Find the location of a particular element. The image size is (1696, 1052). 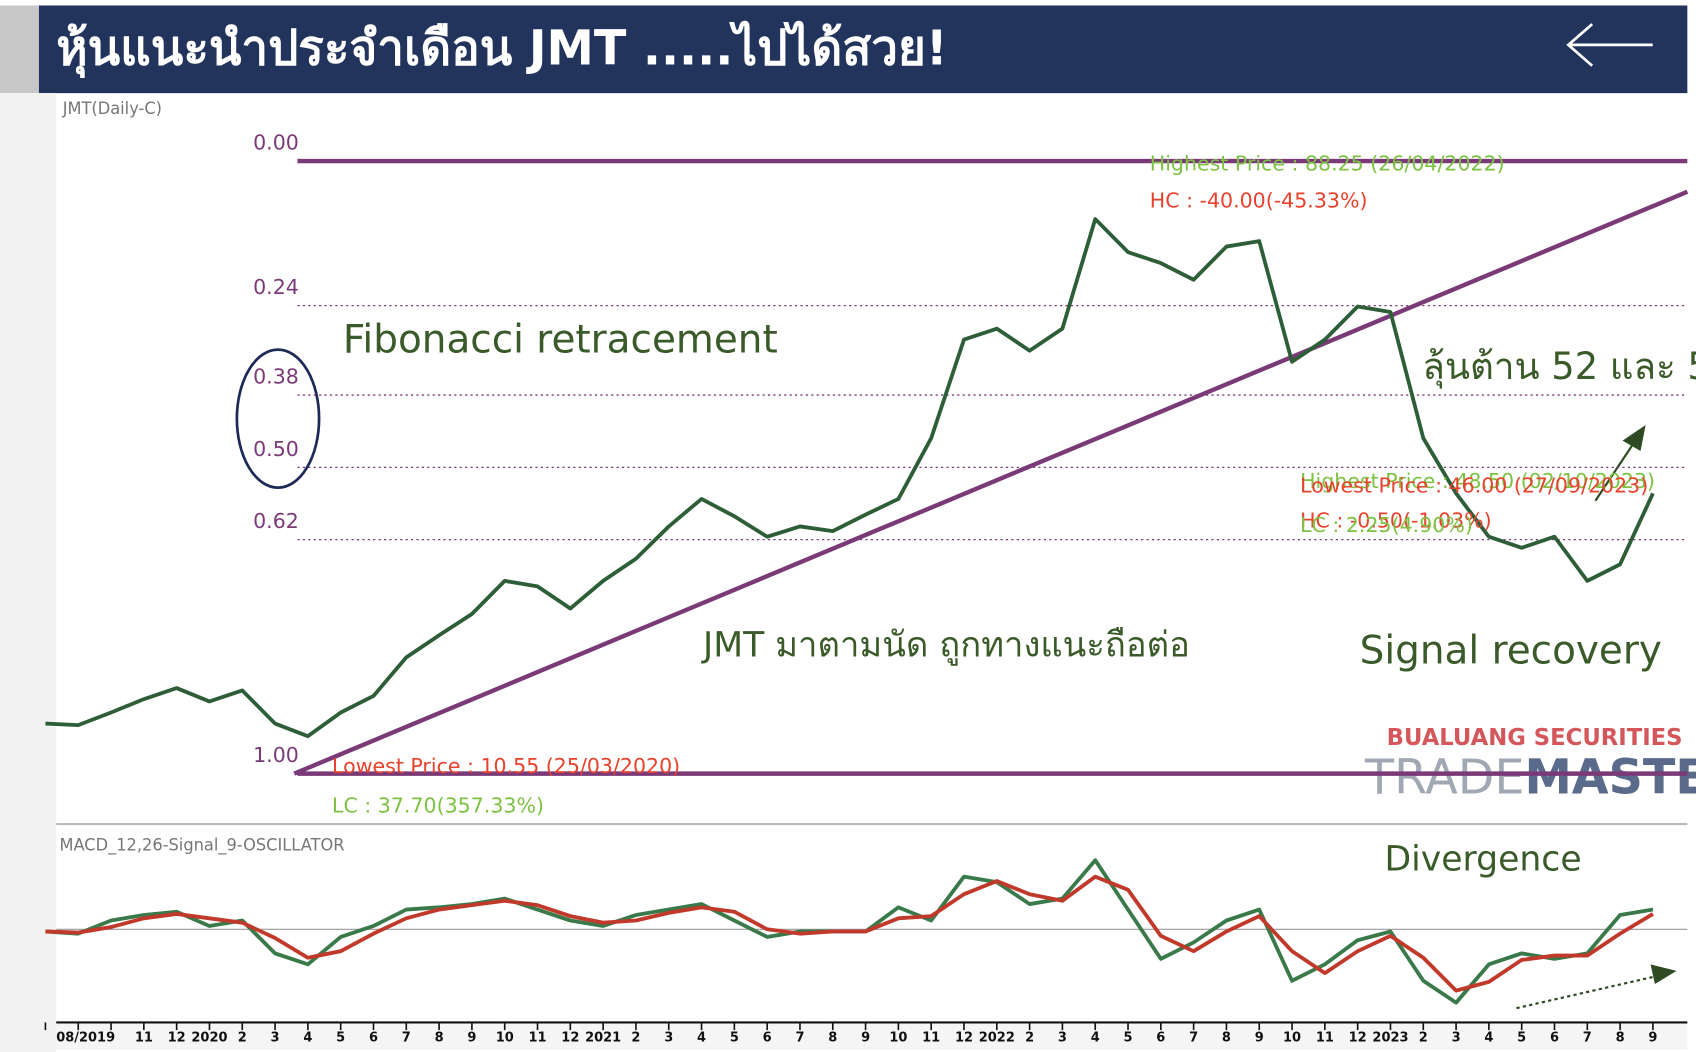

fib-level-label: 0.00 is located at coordinates (276, 142).